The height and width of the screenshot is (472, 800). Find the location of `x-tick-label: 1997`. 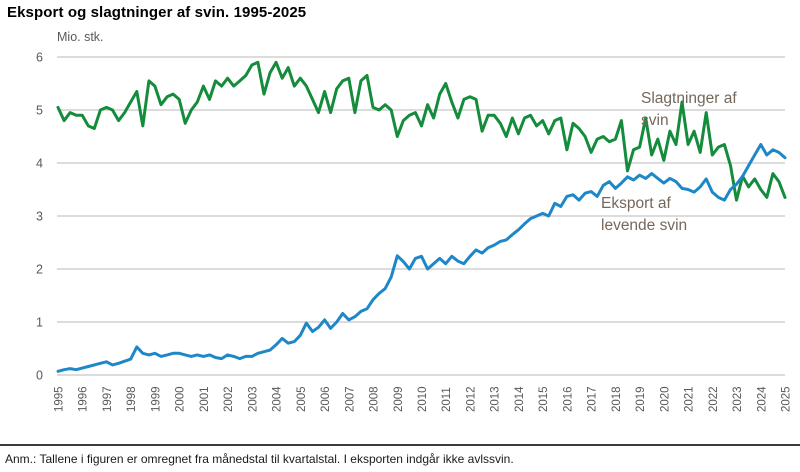

x-tick-label: 1997 is located at coordinates (108, 399).